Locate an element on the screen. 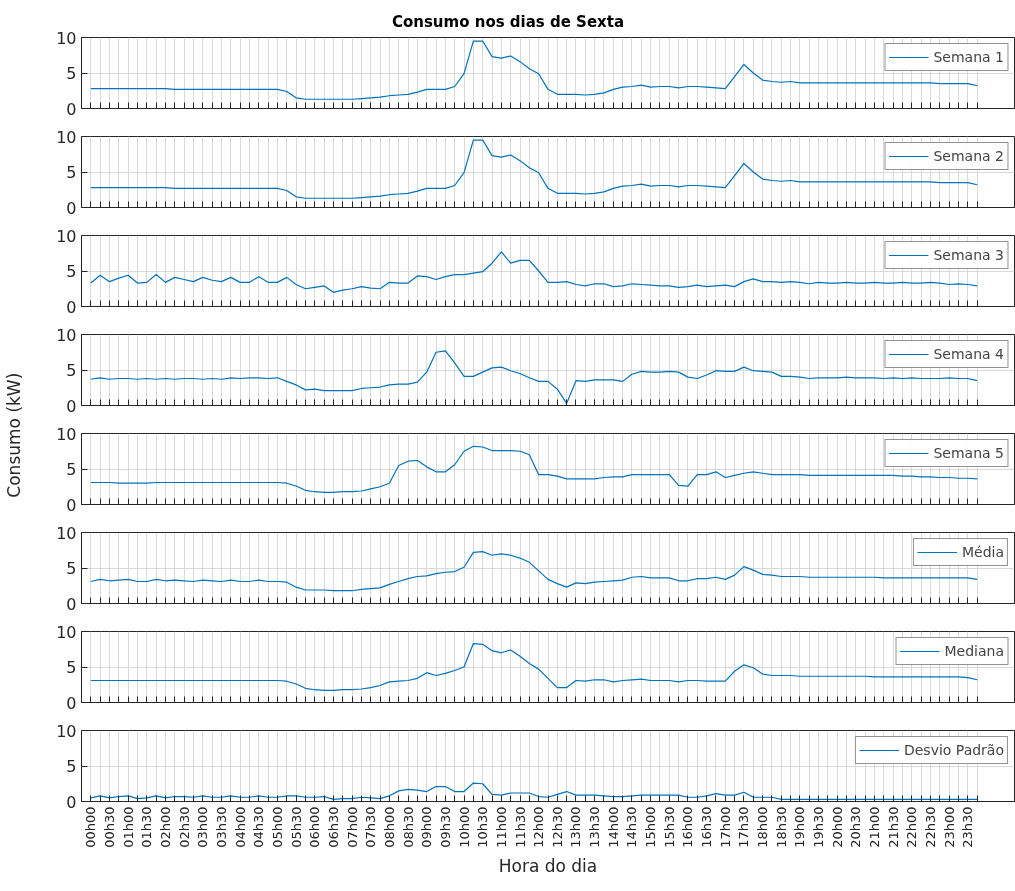 The image size is (1015, 891). x-tick-label: 19h30 is located at coordinates (819, 827).